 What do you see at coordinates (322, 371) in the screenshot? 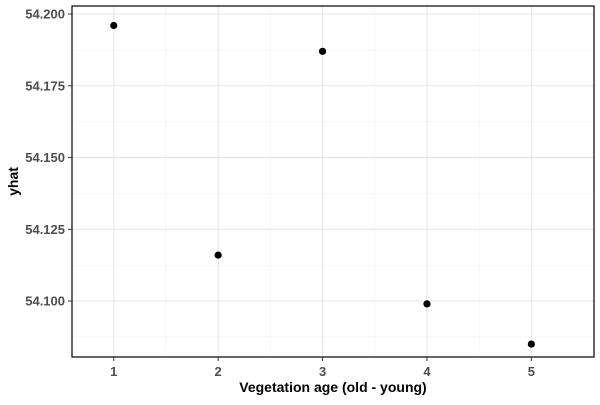
I see `x-tick-label: 3` at bounding box center [322, 371].